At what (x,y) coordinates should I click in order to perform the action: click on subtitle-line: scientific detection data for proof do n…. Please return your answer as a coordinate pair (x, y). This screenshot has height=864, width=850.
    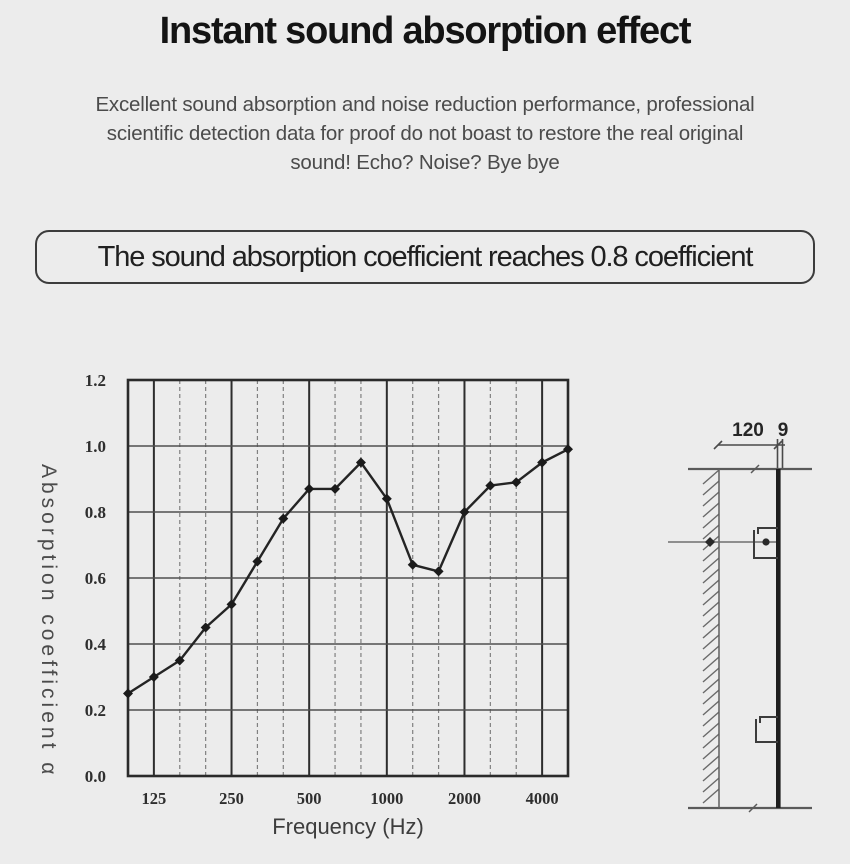
    Looking at the image, I should click on (425, 133).